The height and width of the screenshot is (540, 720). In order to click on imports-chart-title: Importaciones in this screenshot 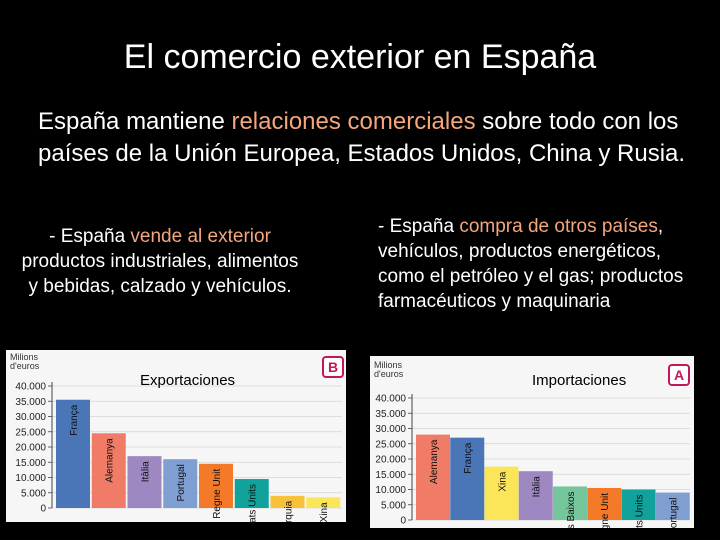, I will do `click(579, 380)`.